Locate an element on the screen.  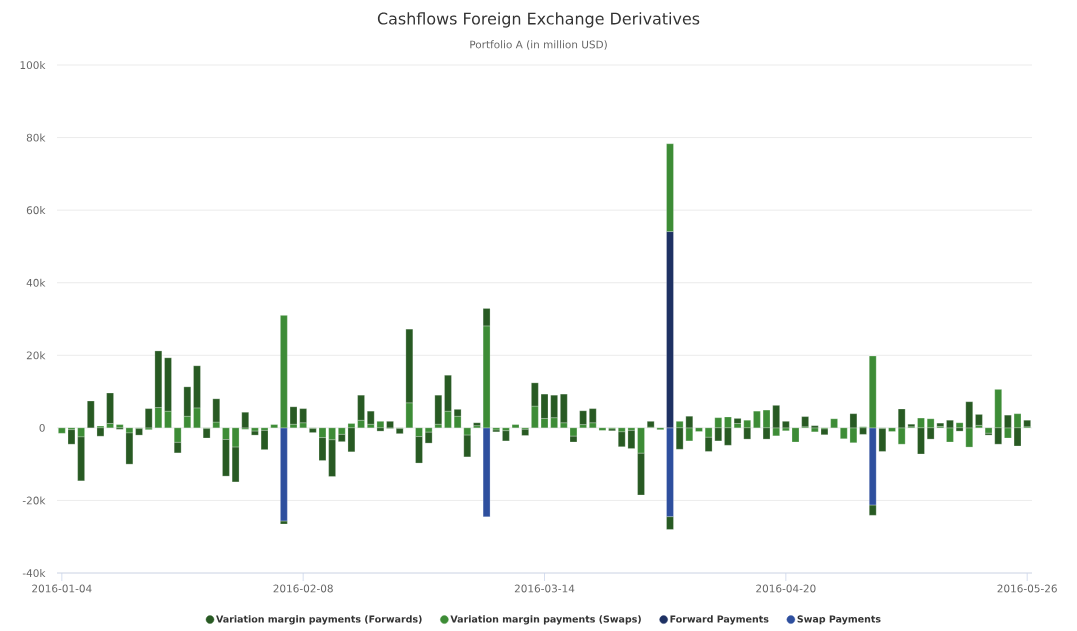
x-tick-label: 2016-05-26 is located at coordinates (1027, 588).